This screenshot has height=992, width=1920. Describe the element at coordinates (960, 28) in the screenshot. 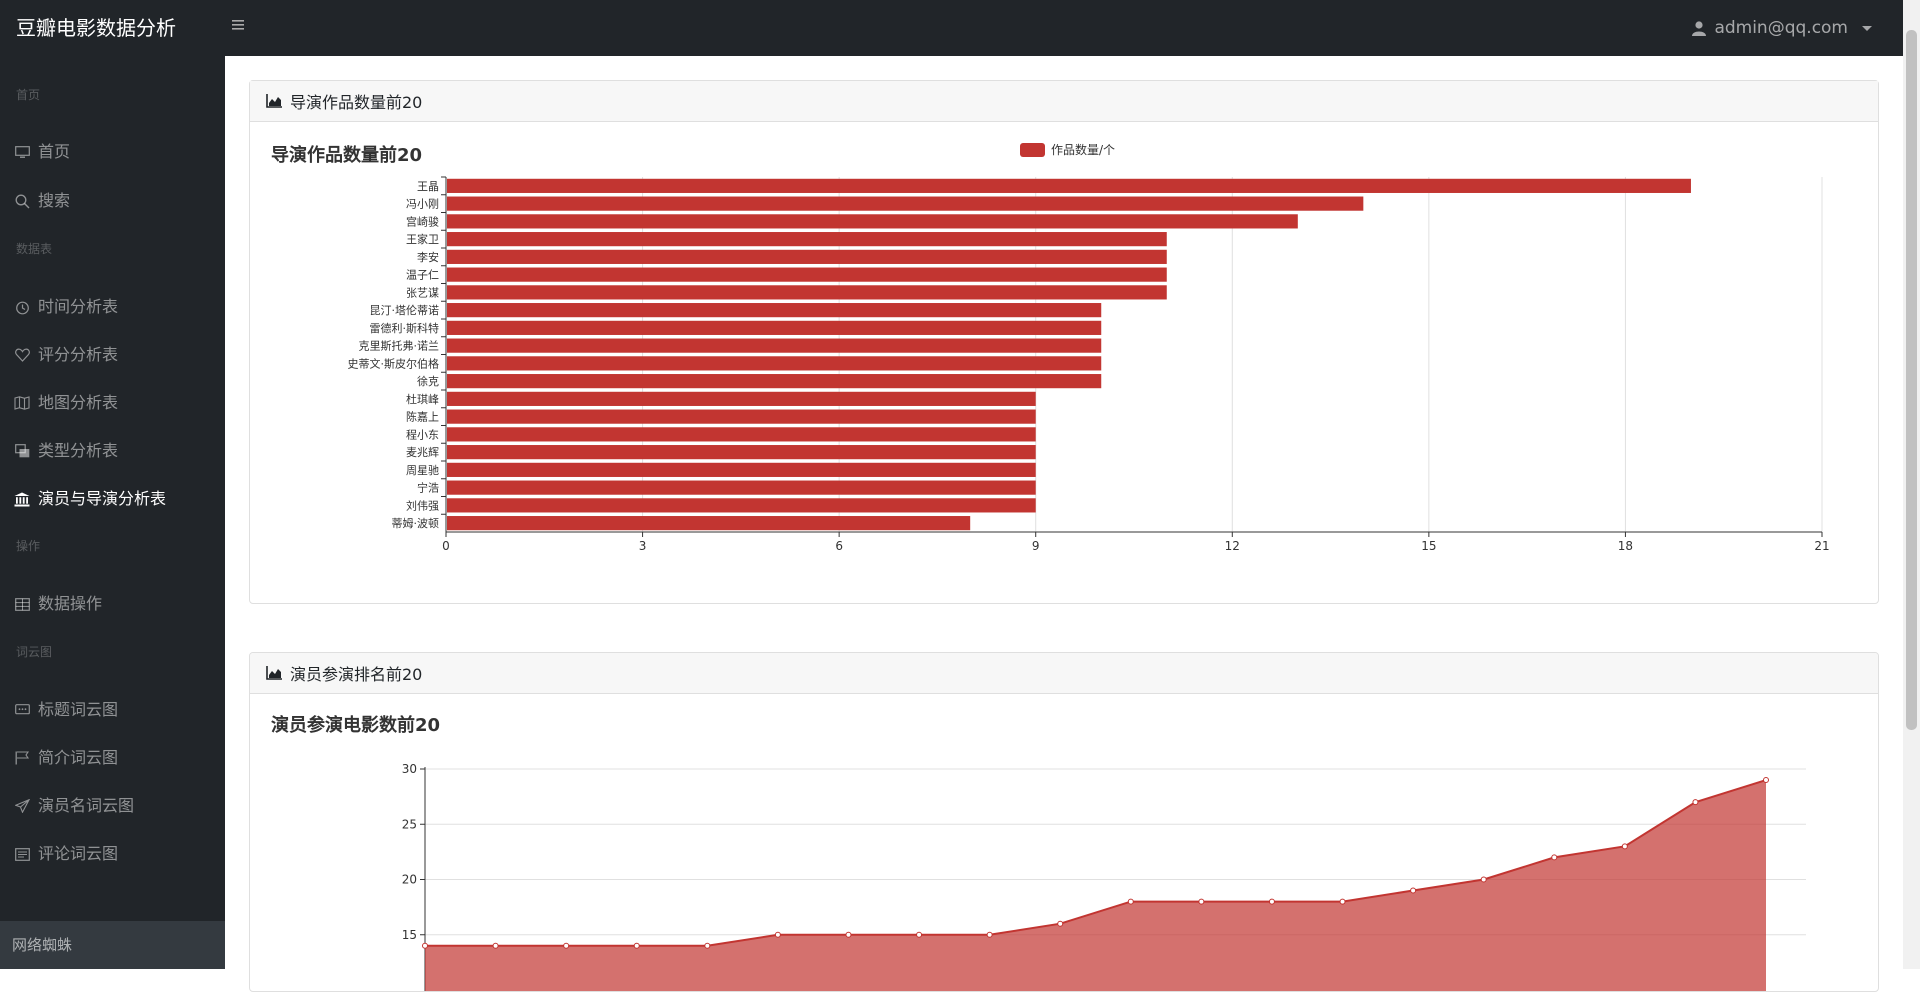

I see `top-navbar: 豆瓣电影数据分析 admin@qq.com` at that location.